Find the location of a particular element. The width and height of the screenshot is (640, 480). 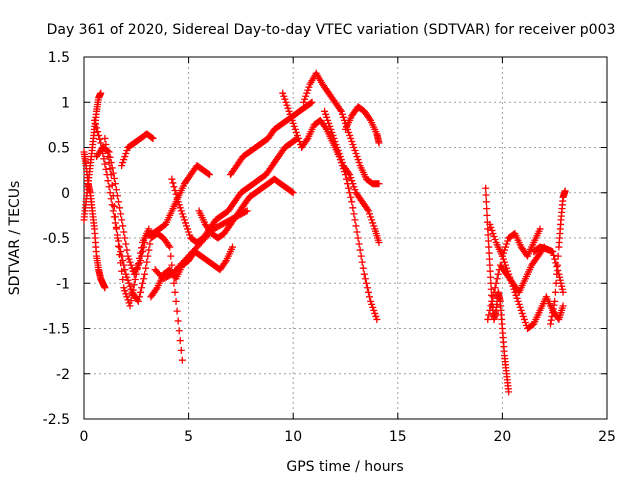

y-tick-label: 1 is located at coordinates (65, 103).